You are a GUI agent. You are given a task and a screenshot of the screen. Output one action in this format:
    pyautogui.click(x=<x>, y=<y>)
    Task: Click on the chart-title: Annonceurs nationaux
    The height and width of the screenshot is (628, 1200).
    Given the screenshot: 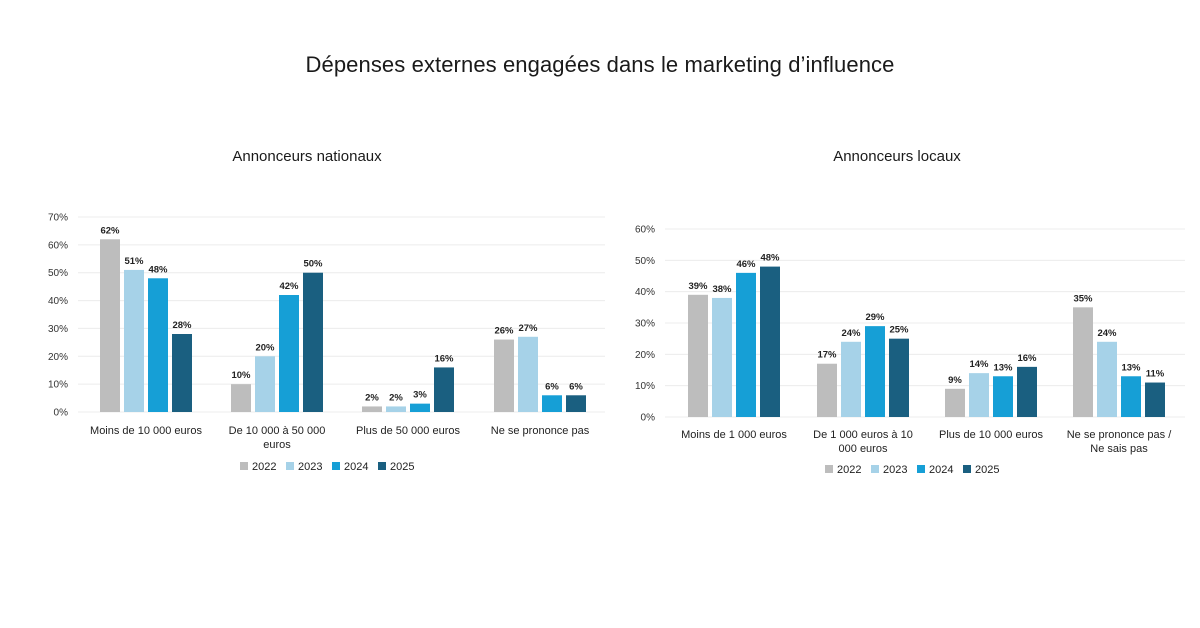 What is the action you would take?
    pyautogui.click(x=307, y=156)
    